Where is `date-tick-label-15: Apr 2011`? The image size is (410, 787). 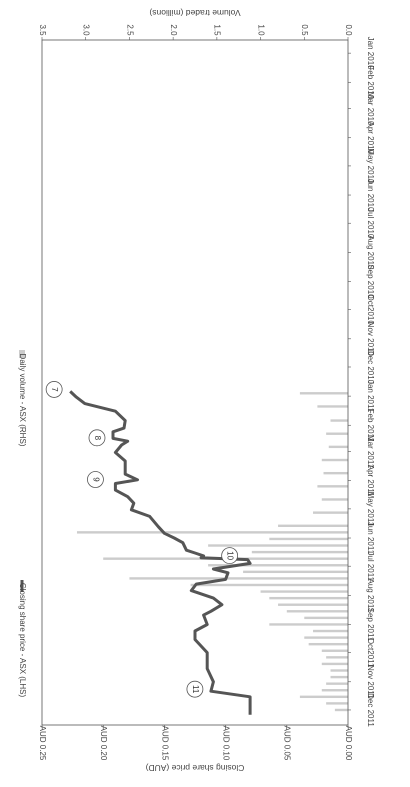
date-tick-label-15: Apr 2011 is located at coordinates (370, 481).